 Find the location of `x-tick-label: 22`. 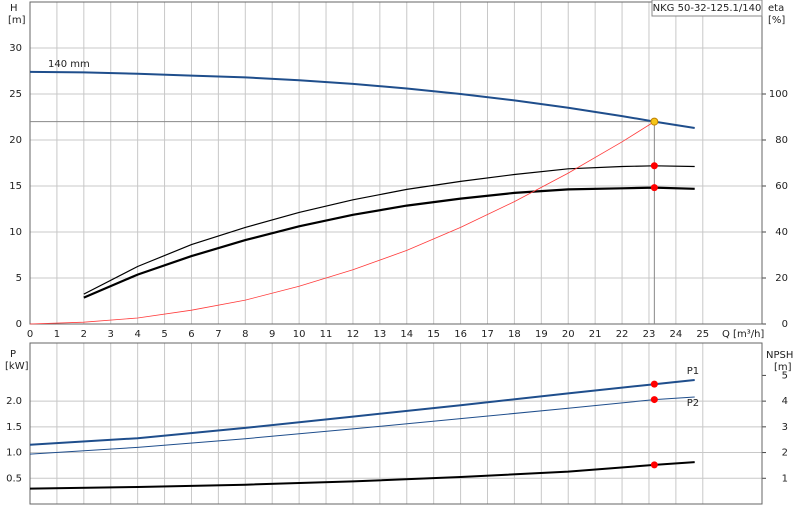

x-tick-label: 22 is located at coordinates (622, 334).